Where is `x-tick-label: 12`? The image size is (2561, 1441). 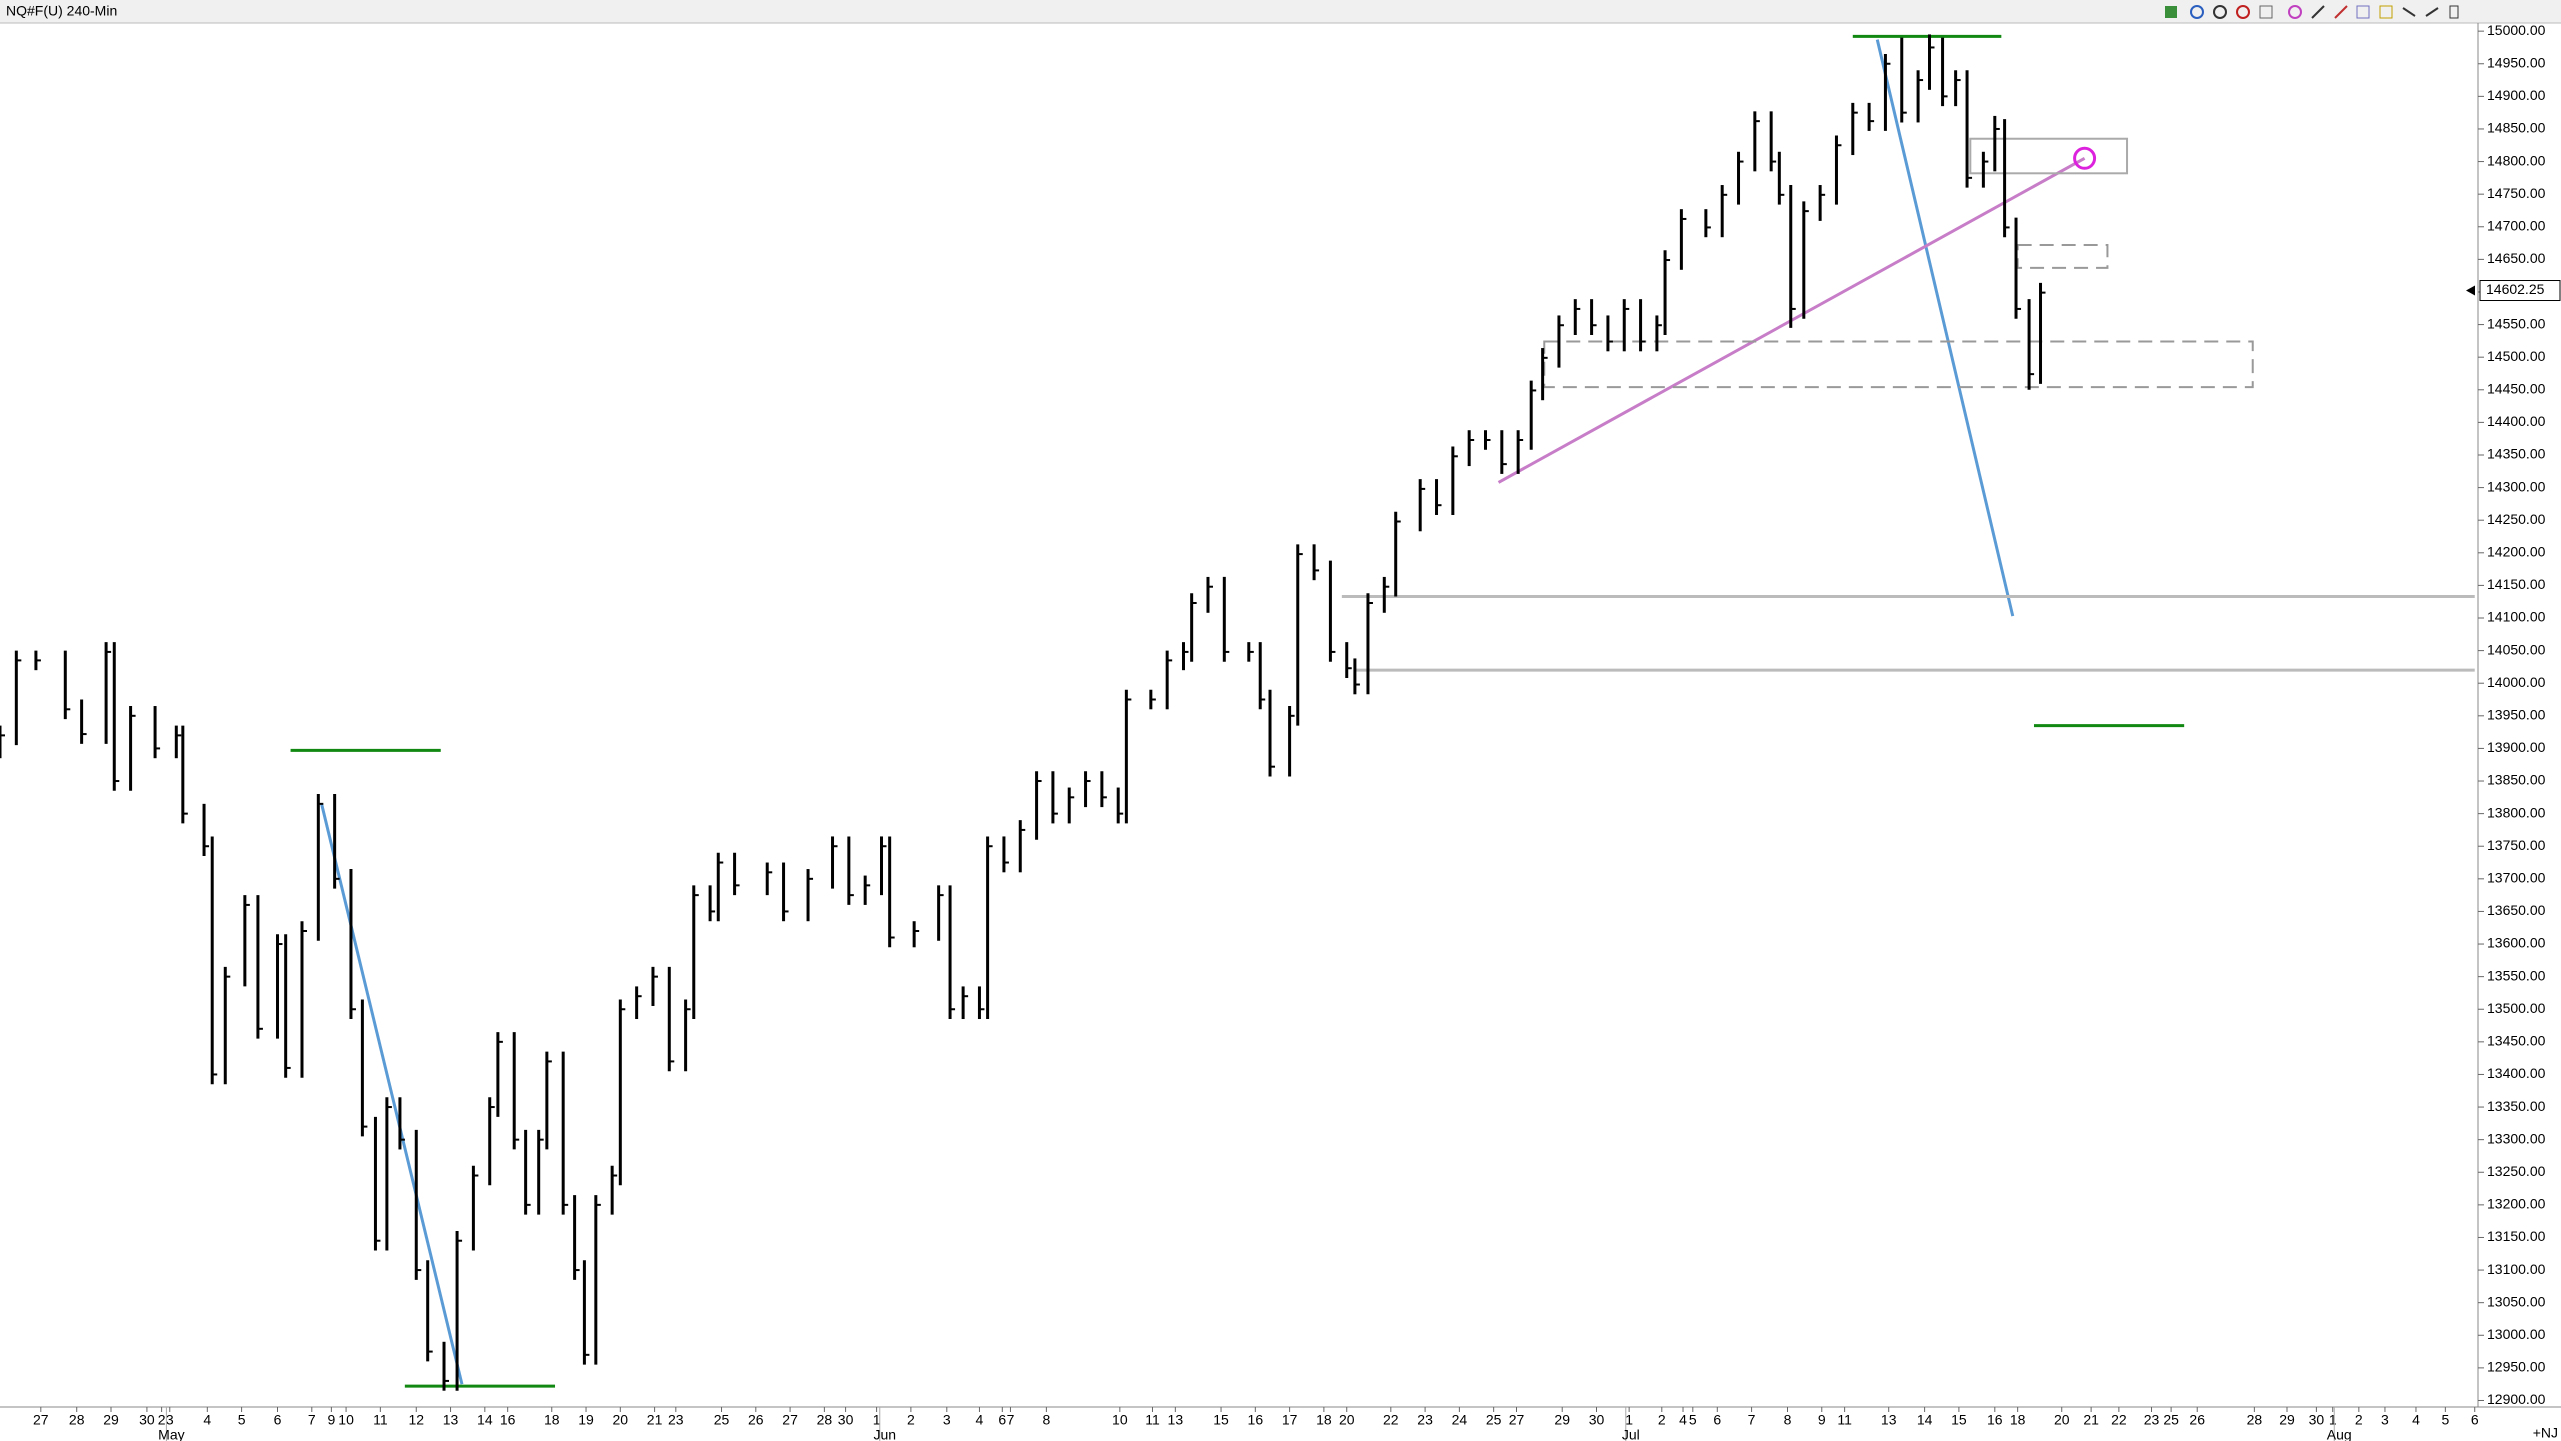 x-tick-label: 12 is located at coordinates (416, 1420).